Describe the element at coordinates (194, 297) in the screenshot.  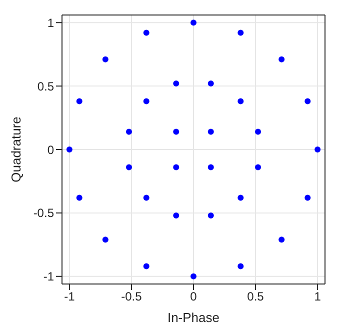
I see `x-tick-label: 0` at that location.